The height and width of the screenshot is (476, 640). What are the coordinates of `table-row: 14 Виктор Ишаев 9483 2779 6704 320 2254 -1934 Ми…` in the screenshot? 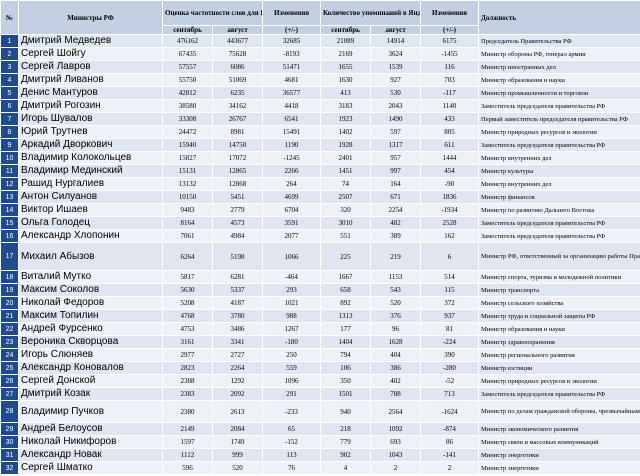 It's located at (320, 210).